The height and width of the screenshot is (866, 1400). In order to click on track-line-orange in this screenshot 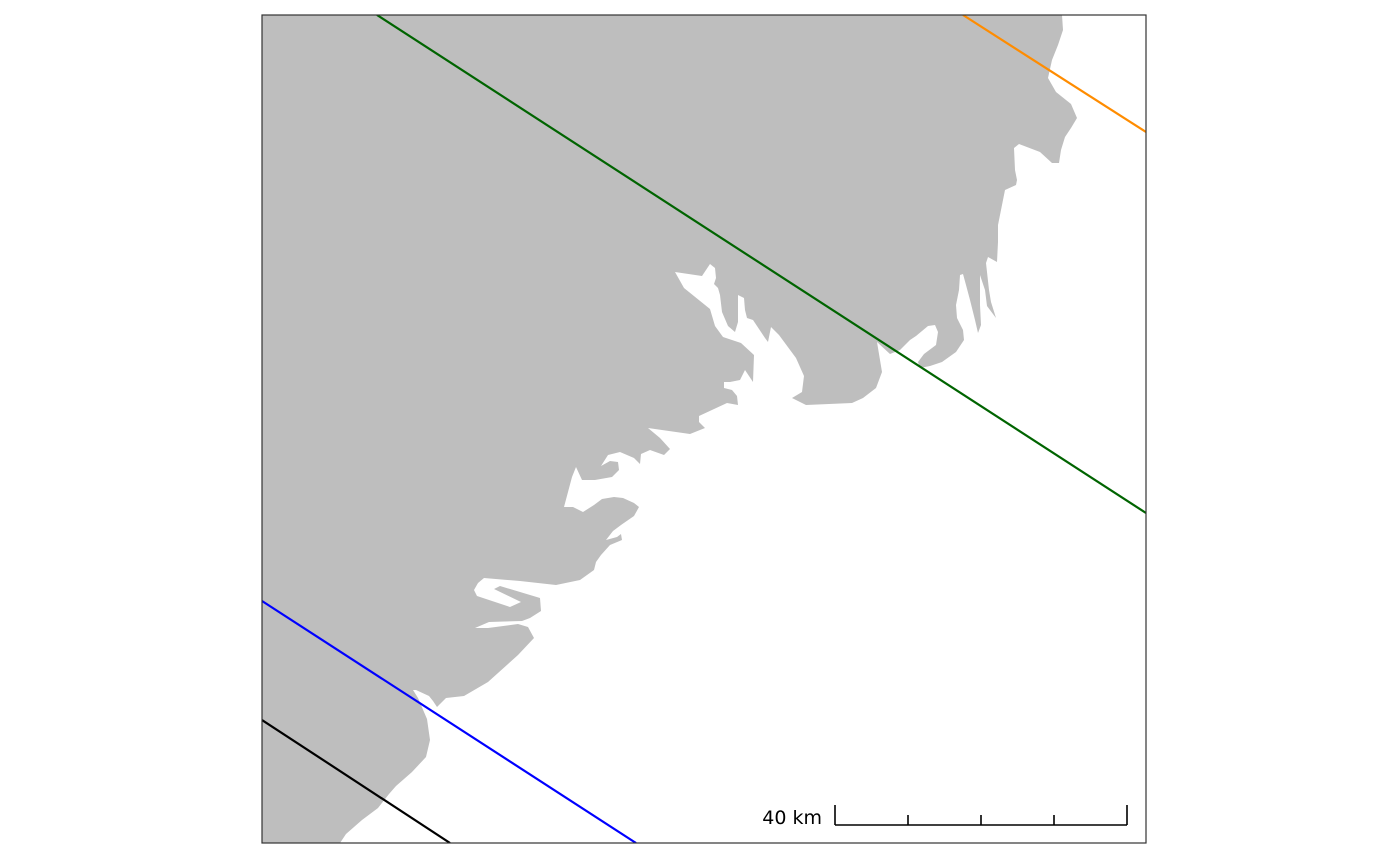, I will do `click(1054, 74)`.